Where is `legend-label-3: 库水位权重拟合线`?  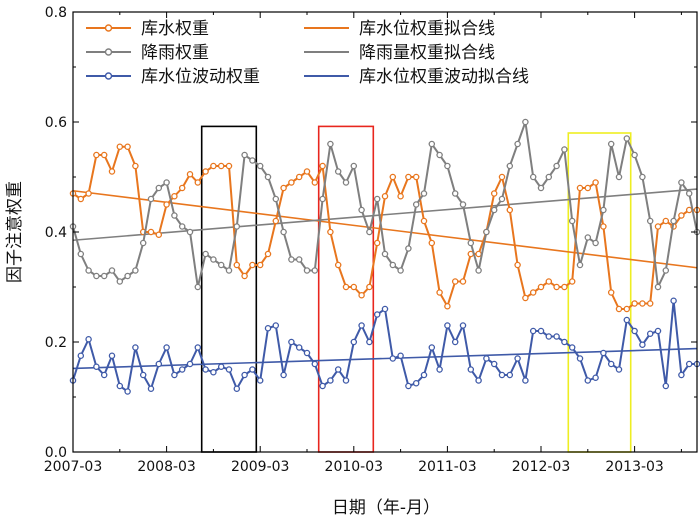 legend-label-3: 库水位权重拟合线 is located at coordinates (427, 29).